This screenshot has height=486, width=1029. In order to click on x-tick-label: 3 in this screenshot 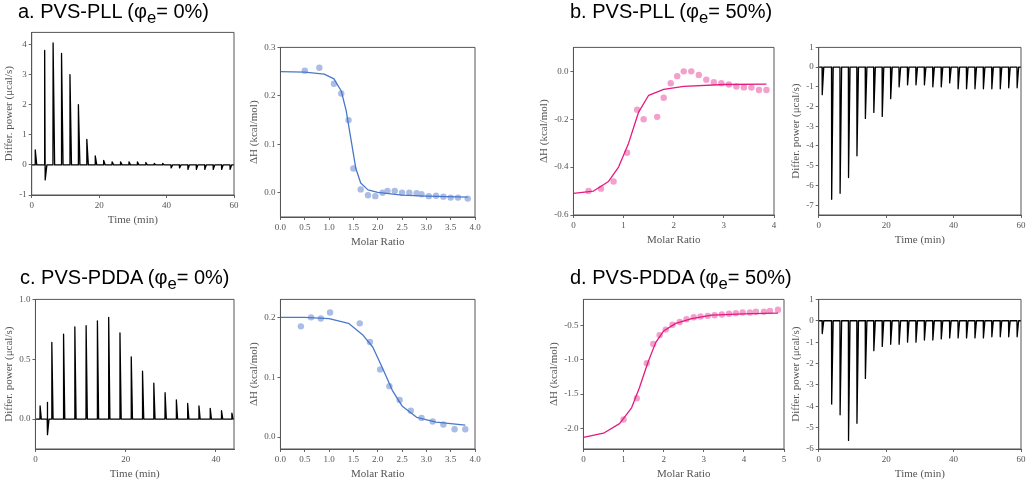, I will do `click(724, 224)`.